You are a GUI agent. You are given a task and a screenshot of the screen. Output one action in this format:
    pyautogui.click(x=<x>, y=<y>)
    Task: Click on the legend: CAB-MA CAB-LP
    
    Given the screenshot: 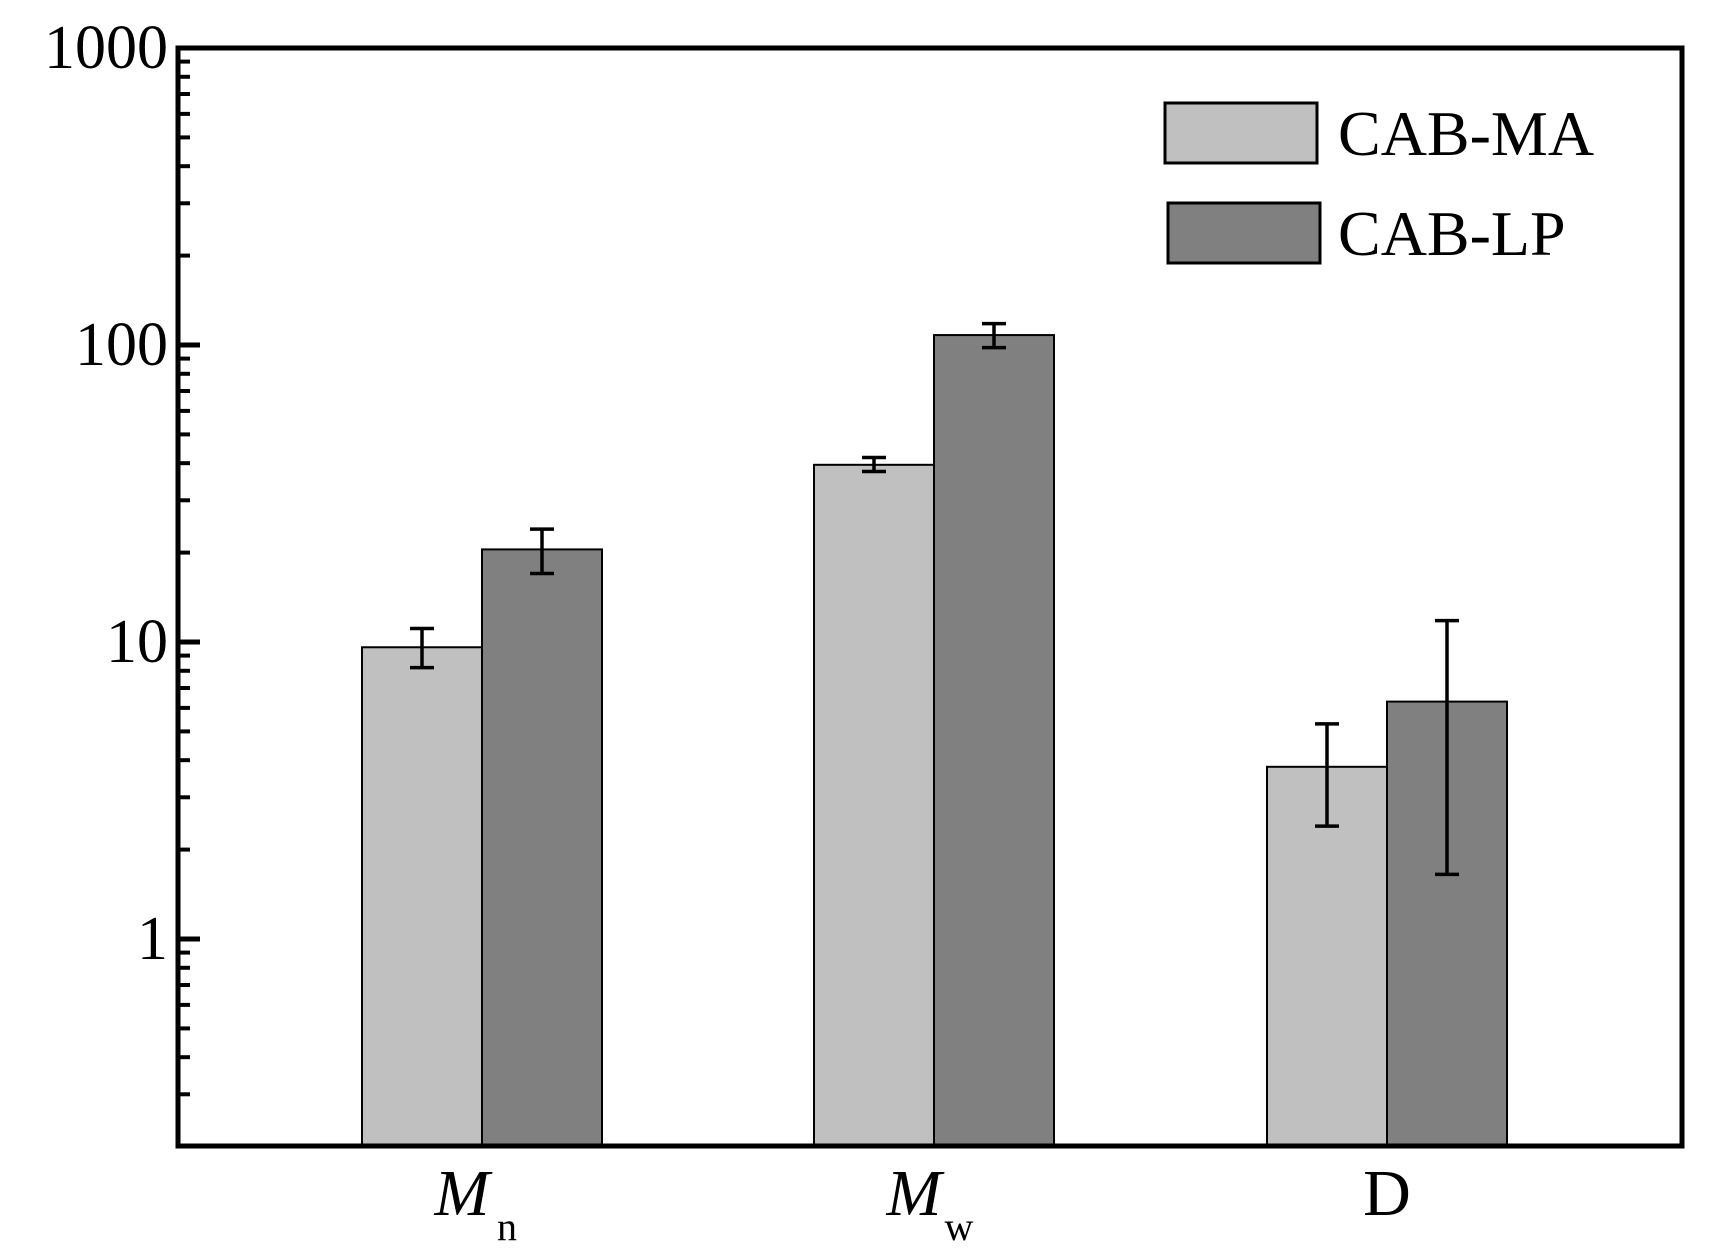 What is the action you would take?
    pyautogui.click(x=1378, y=183)
    